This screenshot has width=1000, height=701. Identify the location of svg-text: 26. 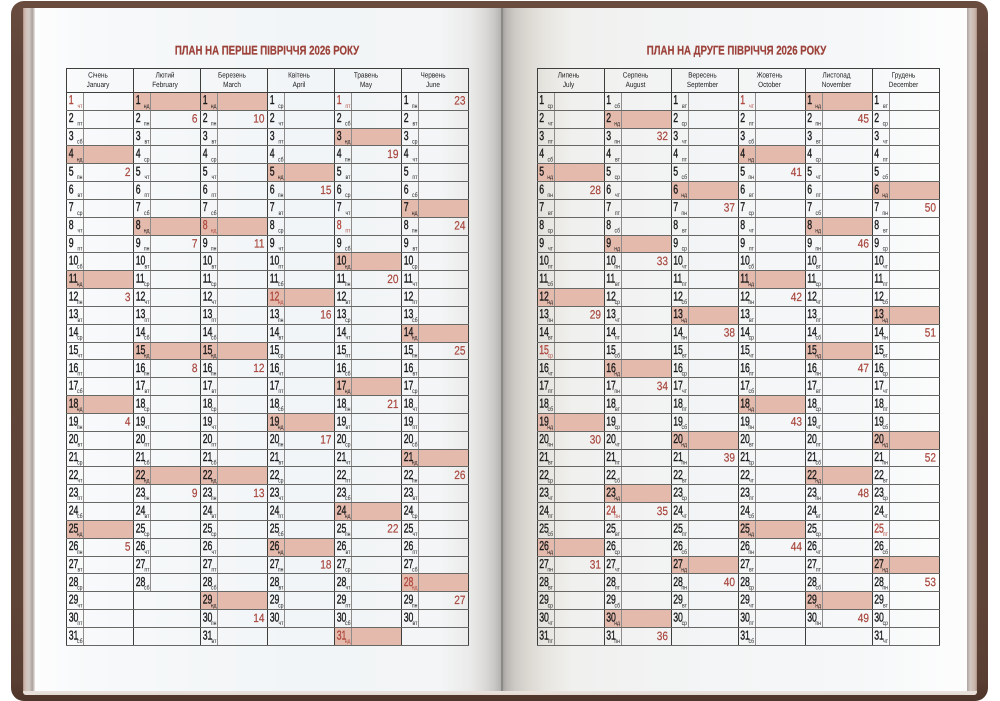
(611, 545).